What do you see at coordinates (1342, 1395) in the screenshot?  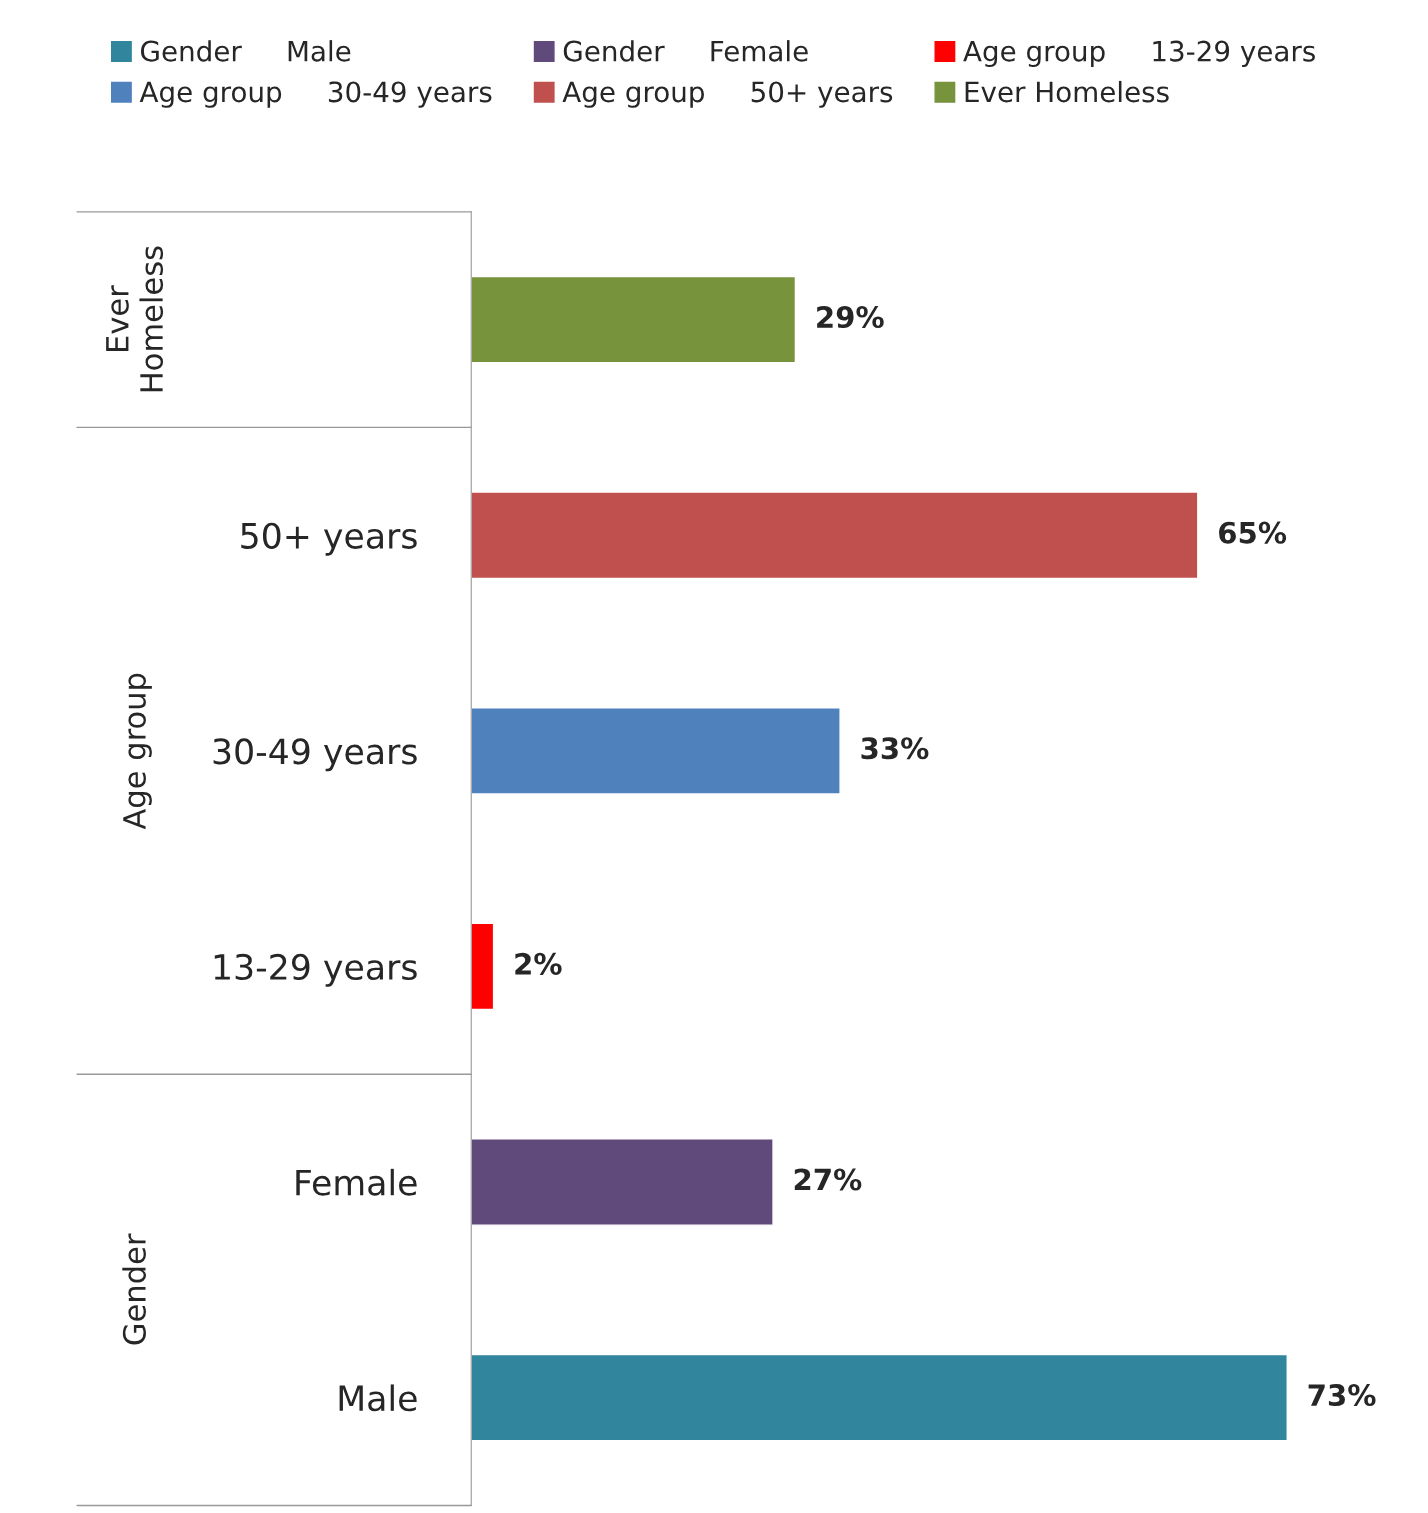 I see `data-label: 73%` at bounding box center [1342, 1395].